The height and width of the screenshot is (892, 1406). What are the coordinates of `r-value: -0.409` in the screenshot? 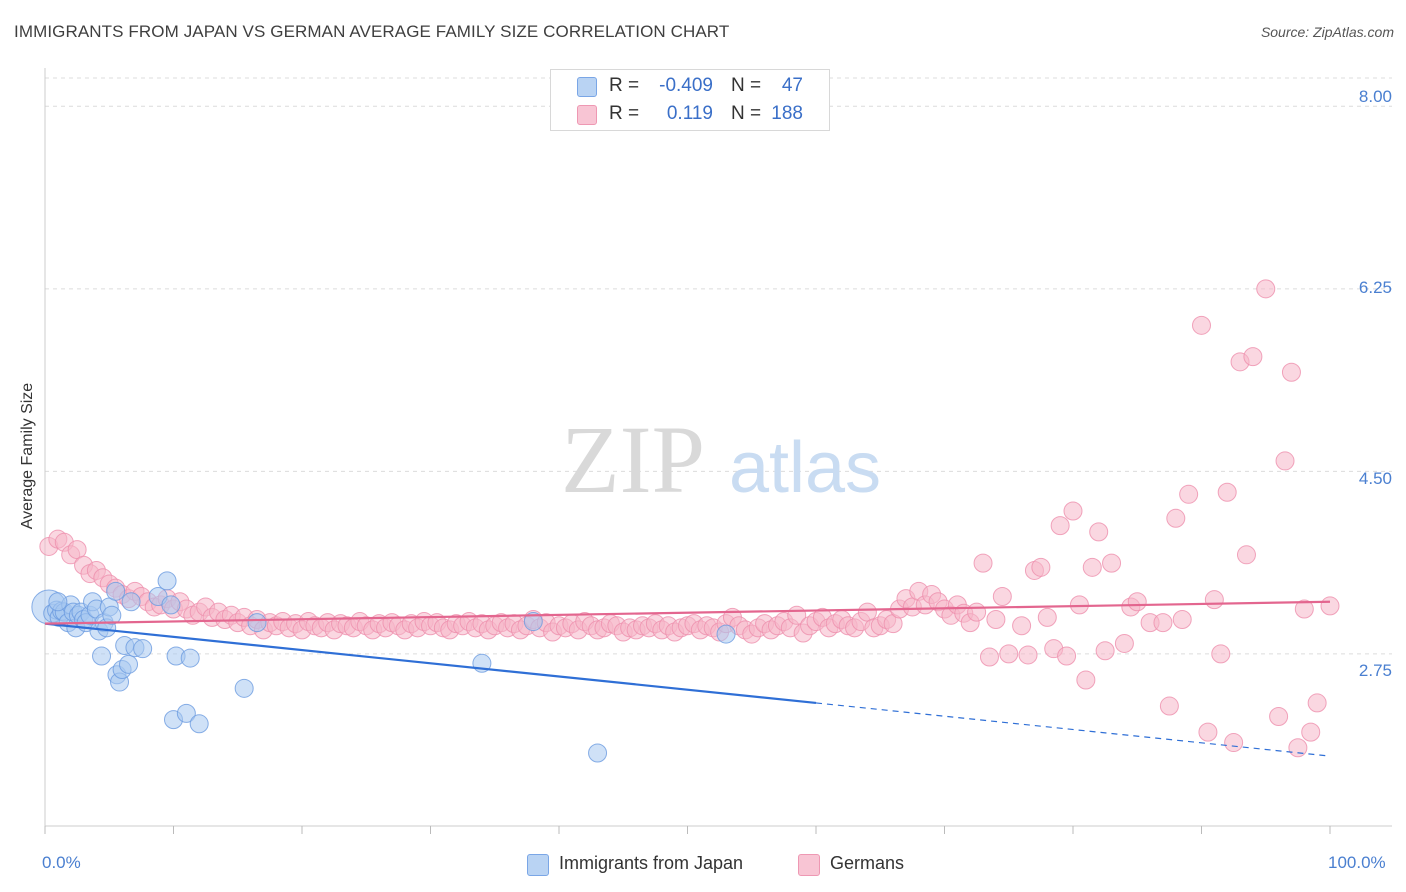 It's located at (686, 85).